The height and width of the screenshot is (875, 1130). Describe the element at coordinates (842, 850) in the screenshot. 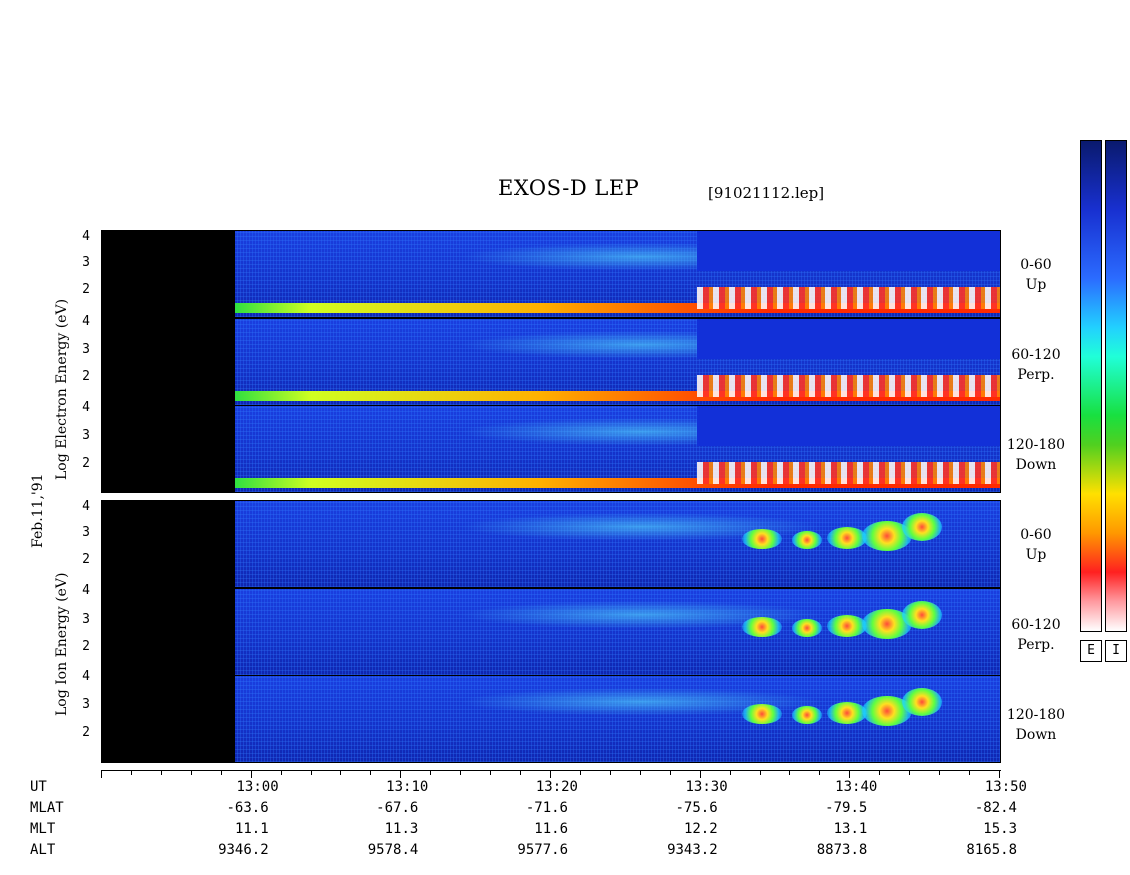

I see `ephemeris-value: 8873.8` at that location.